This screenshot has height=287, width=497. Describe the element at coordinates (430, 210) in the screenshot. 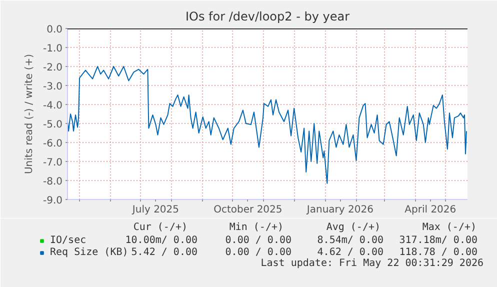

I see `x-tick-label: April 2026` at that location.